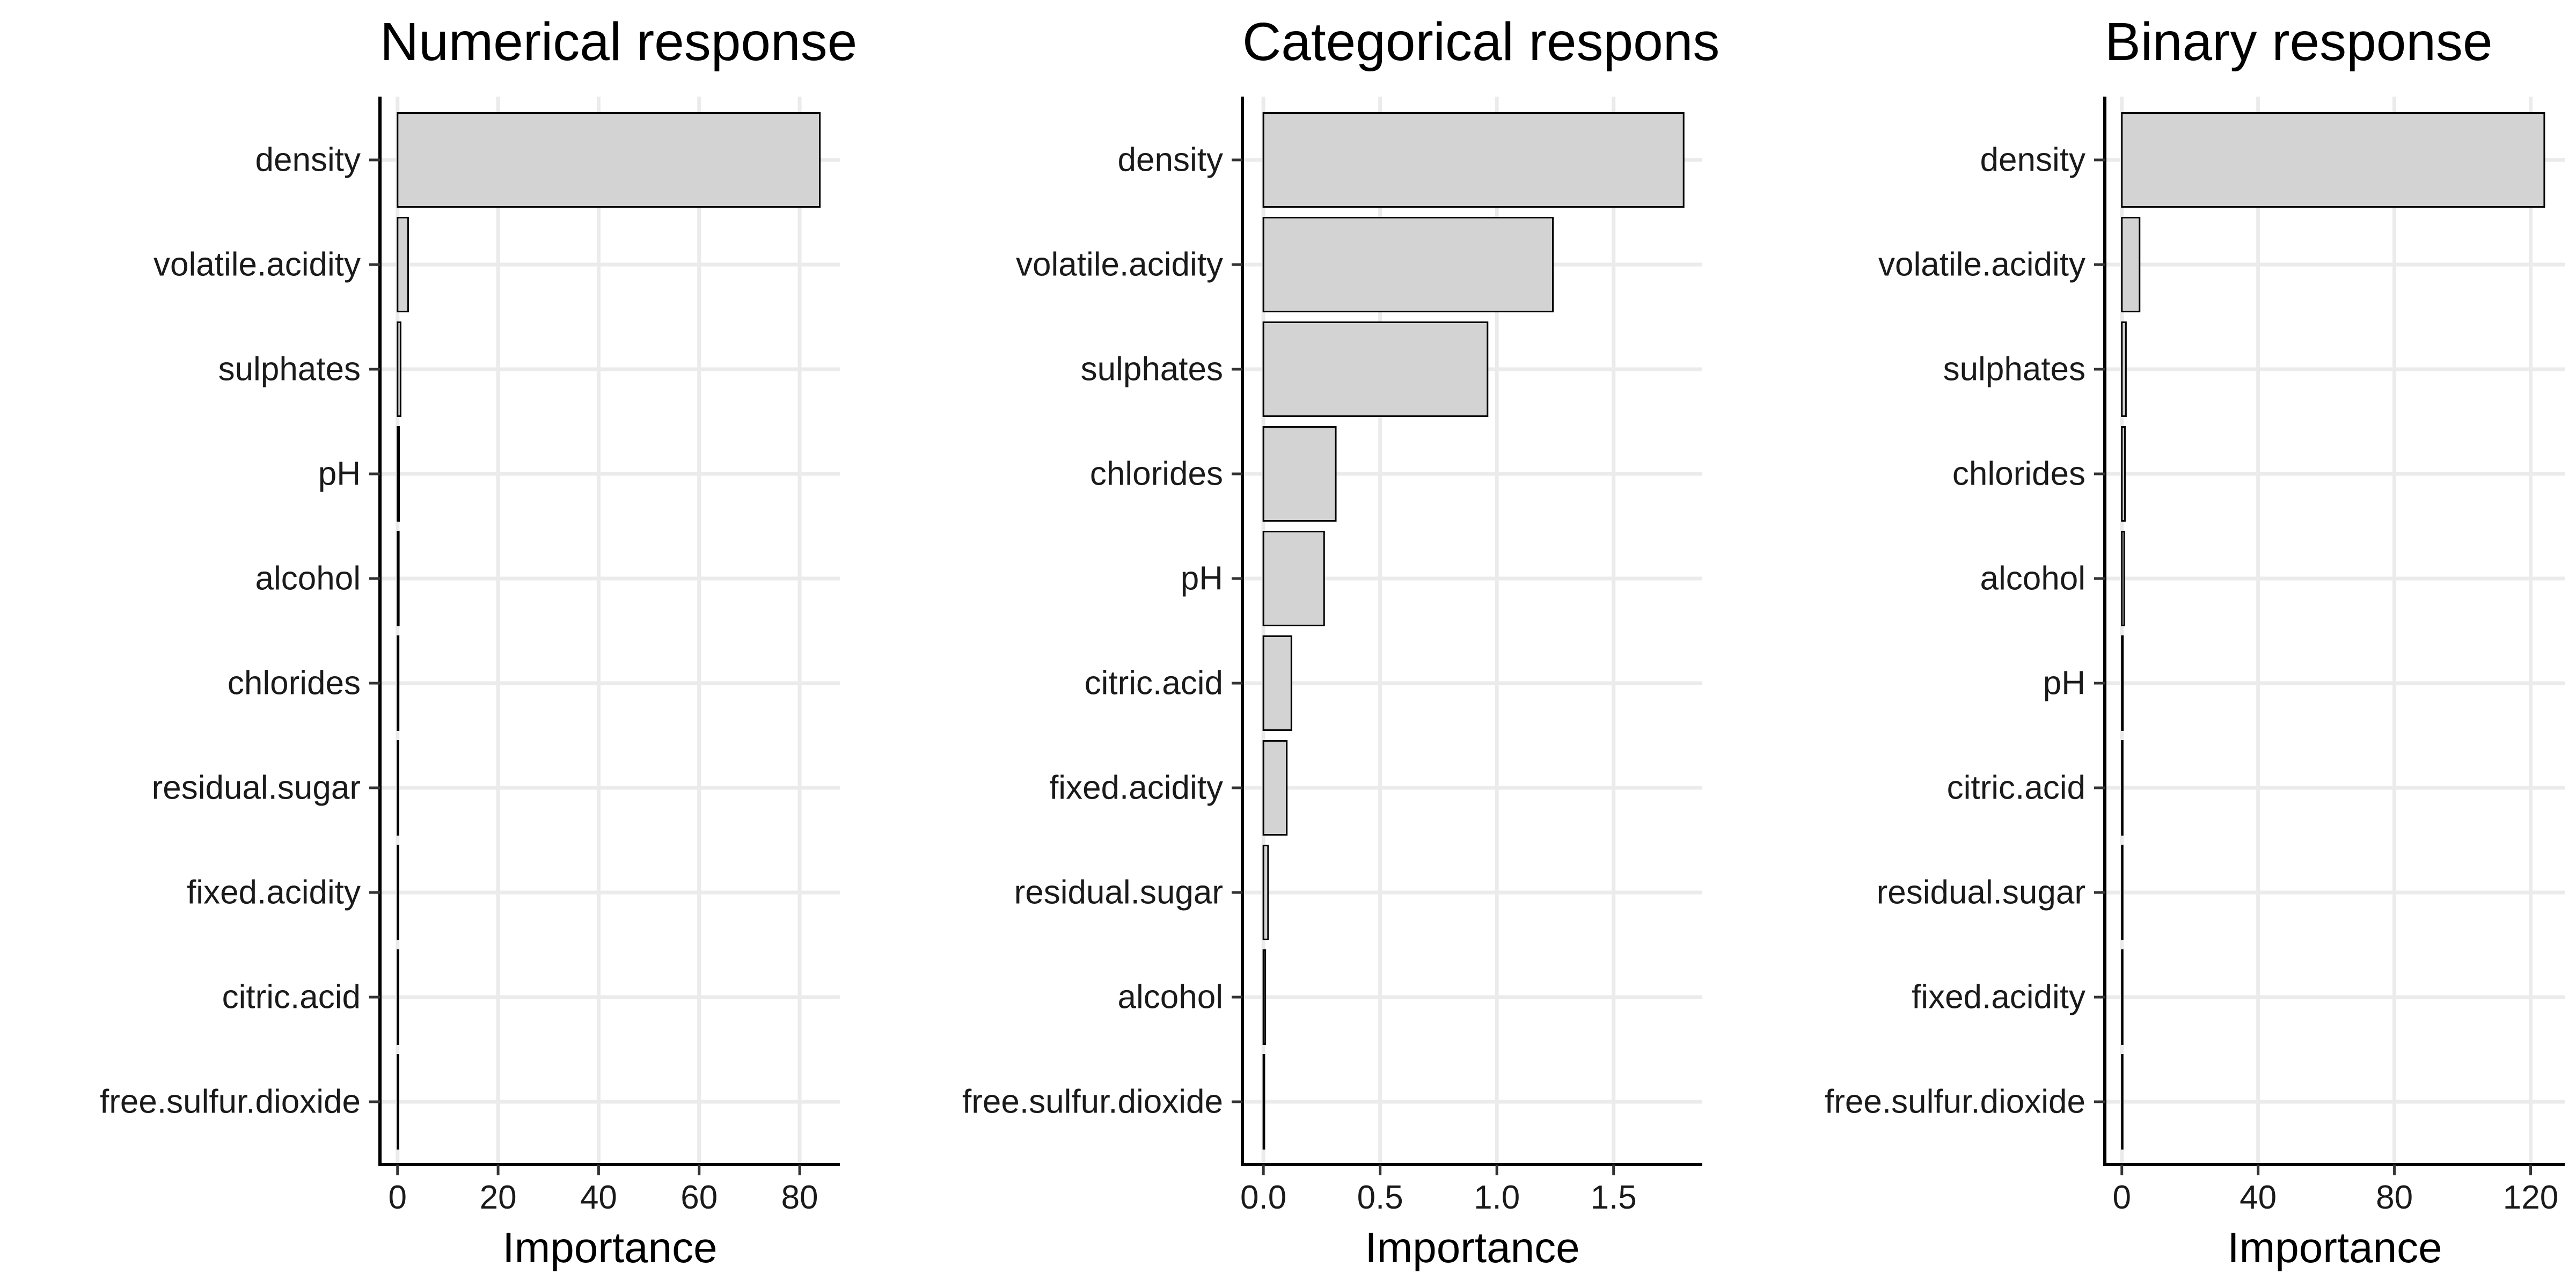  What do you see at coordinates (1497, 1197) in the screenshot?
I see `x-tick-label: 1.0` at bounding box center [1497, 1197].